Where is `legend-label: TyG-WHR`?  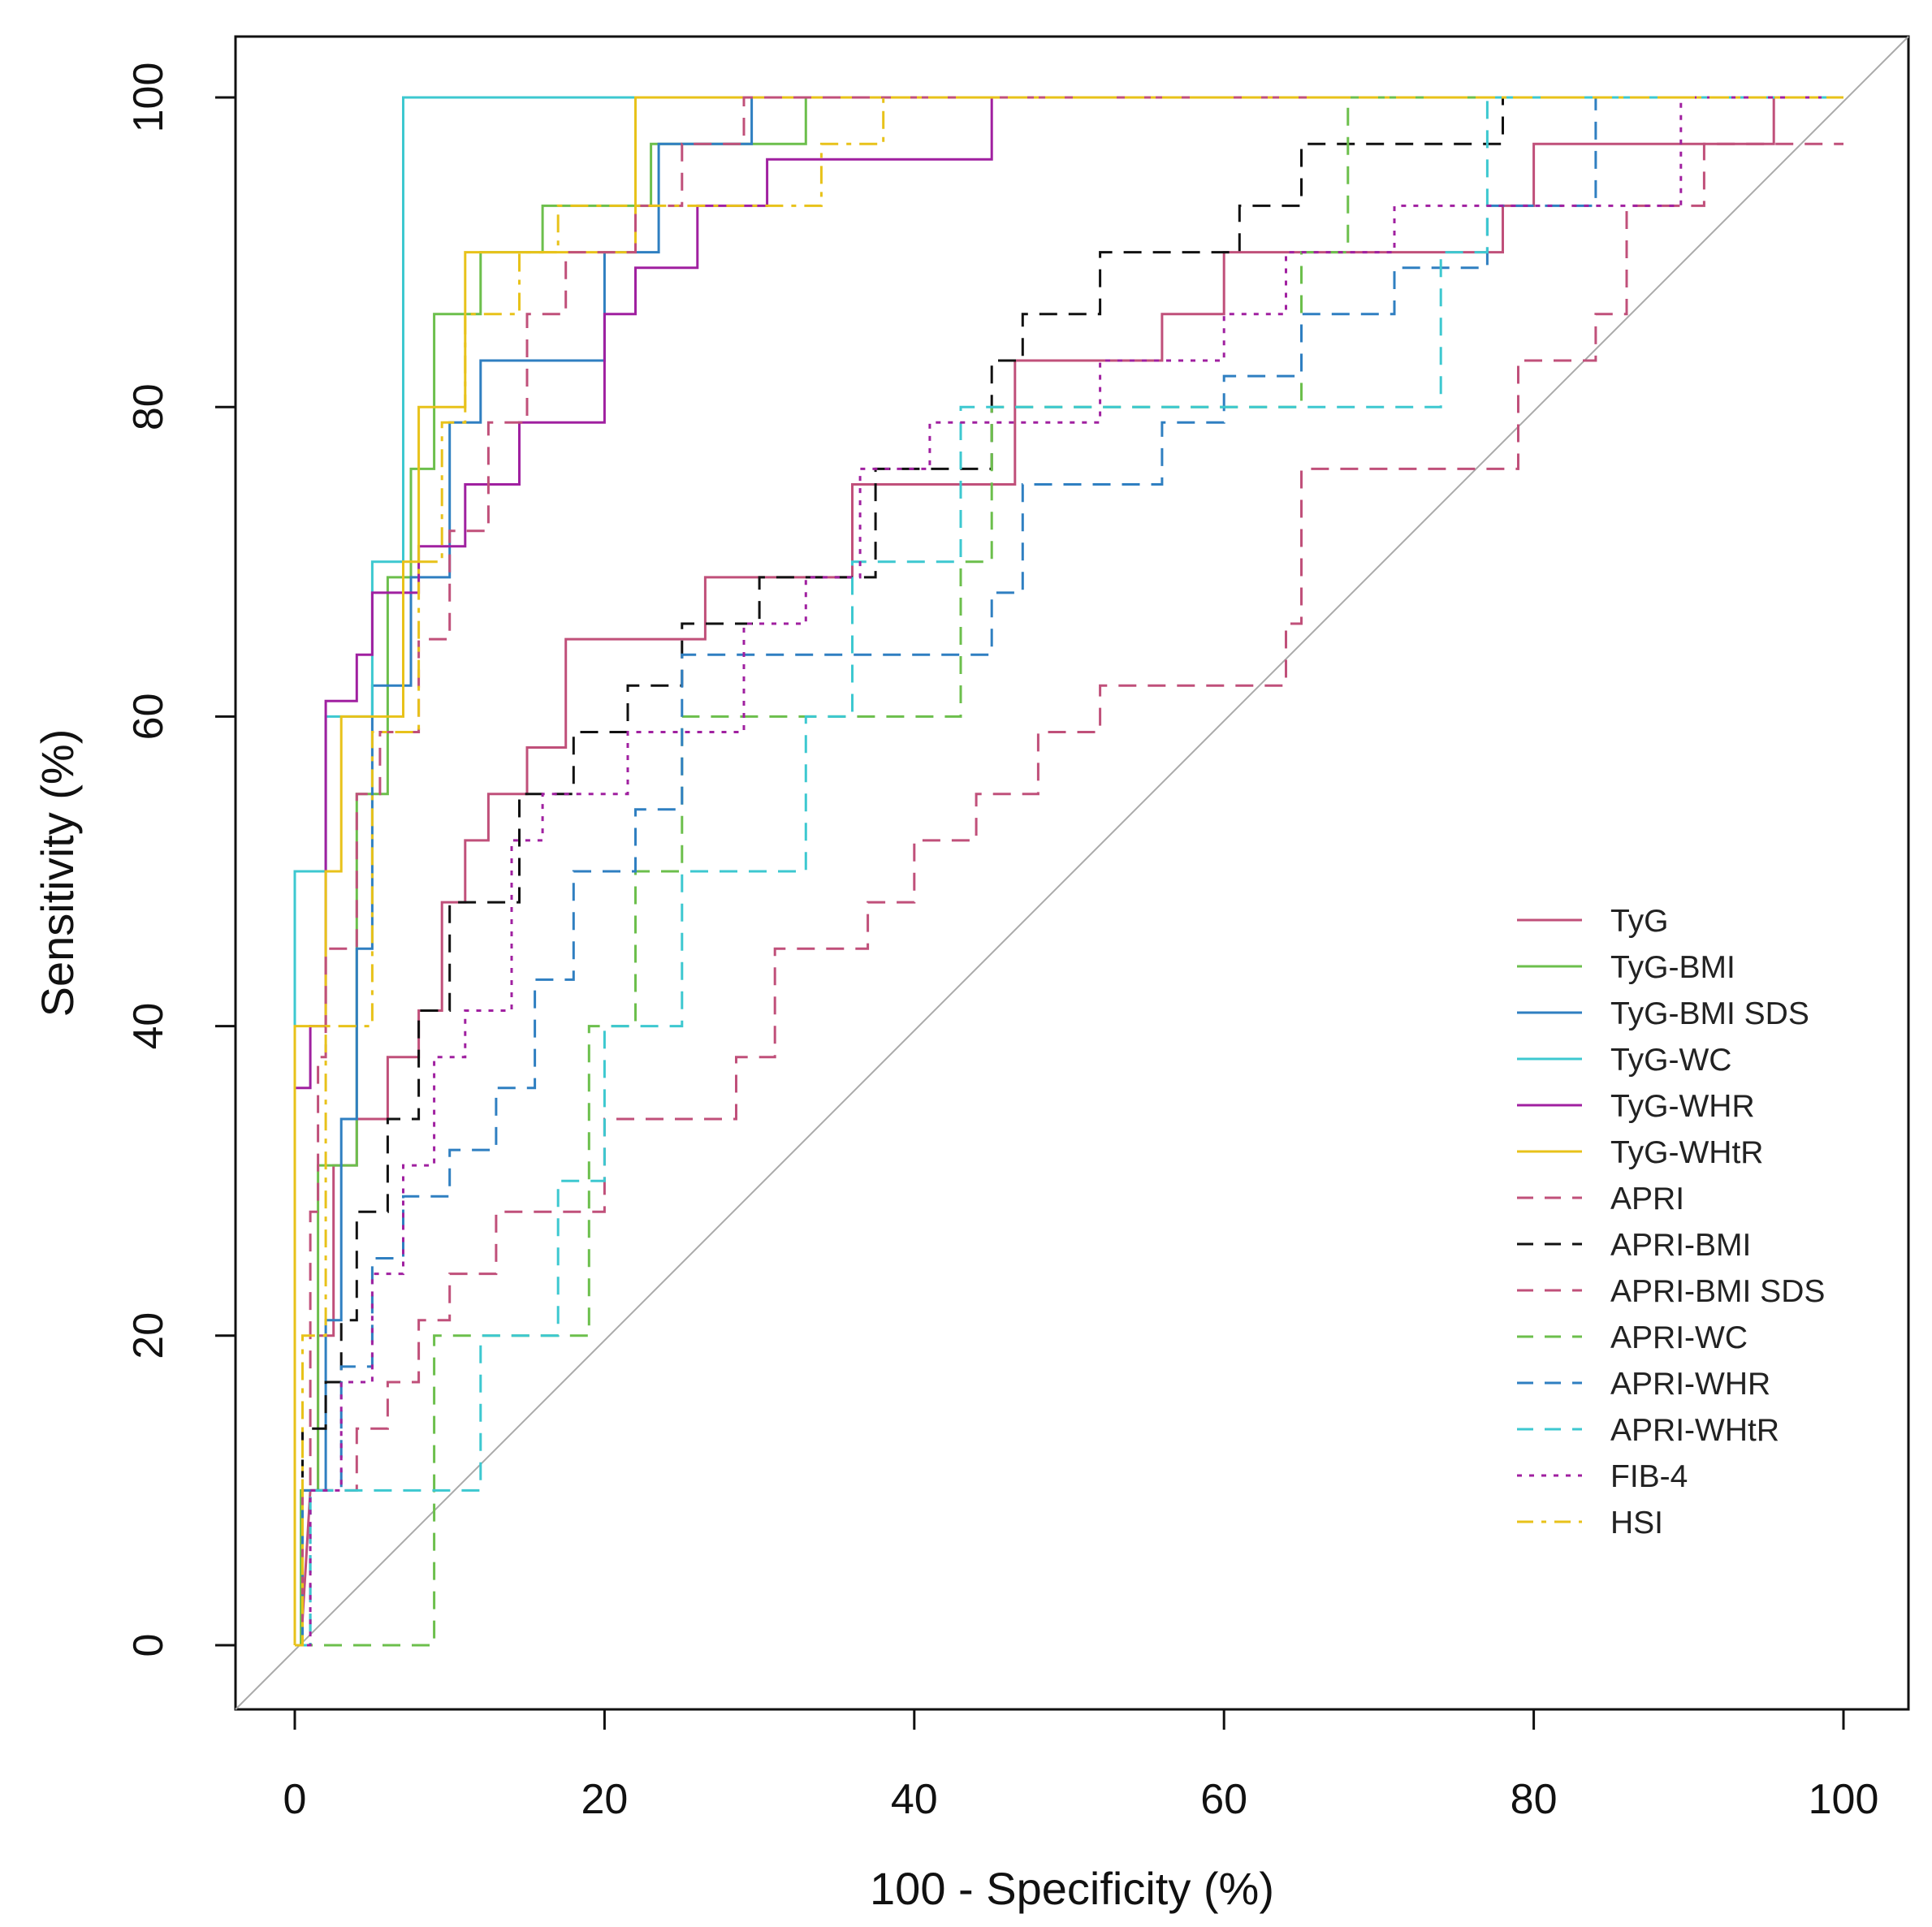 legend-label: TyG-WHR is located at coordinates (1682, 1106).